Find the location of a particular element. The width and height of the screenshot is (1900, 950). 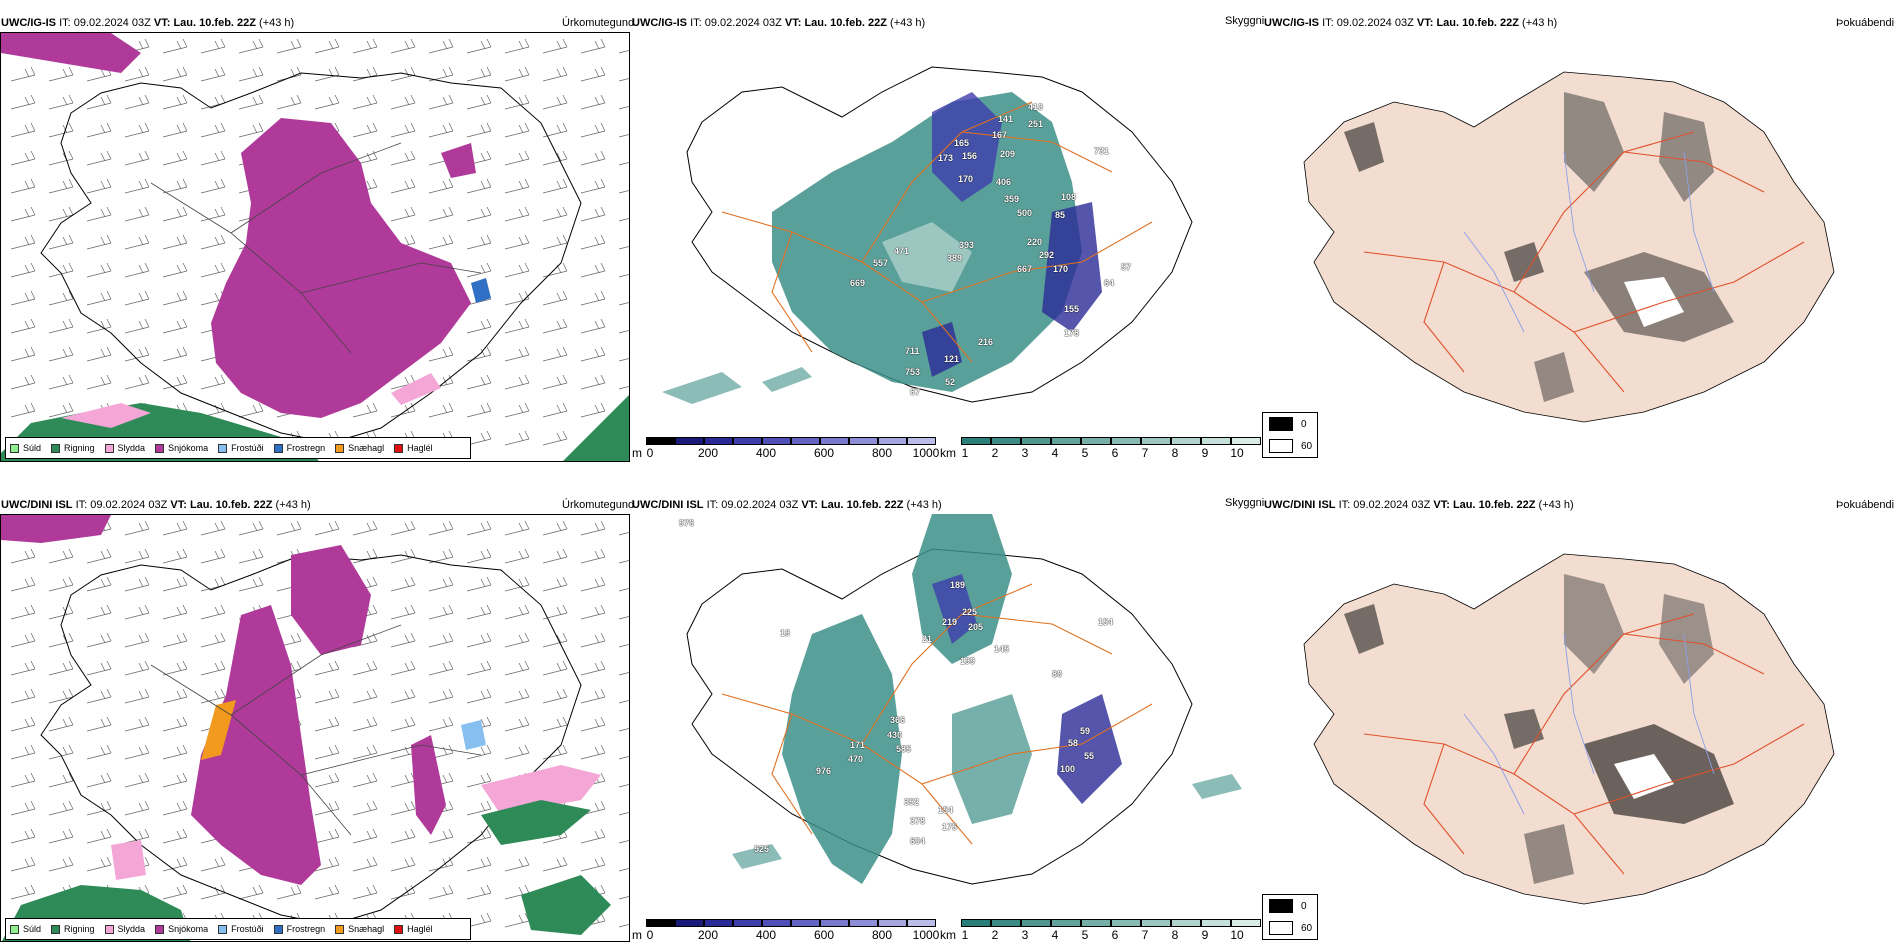

rain-patches-sw is located at coordinates (737, 385).